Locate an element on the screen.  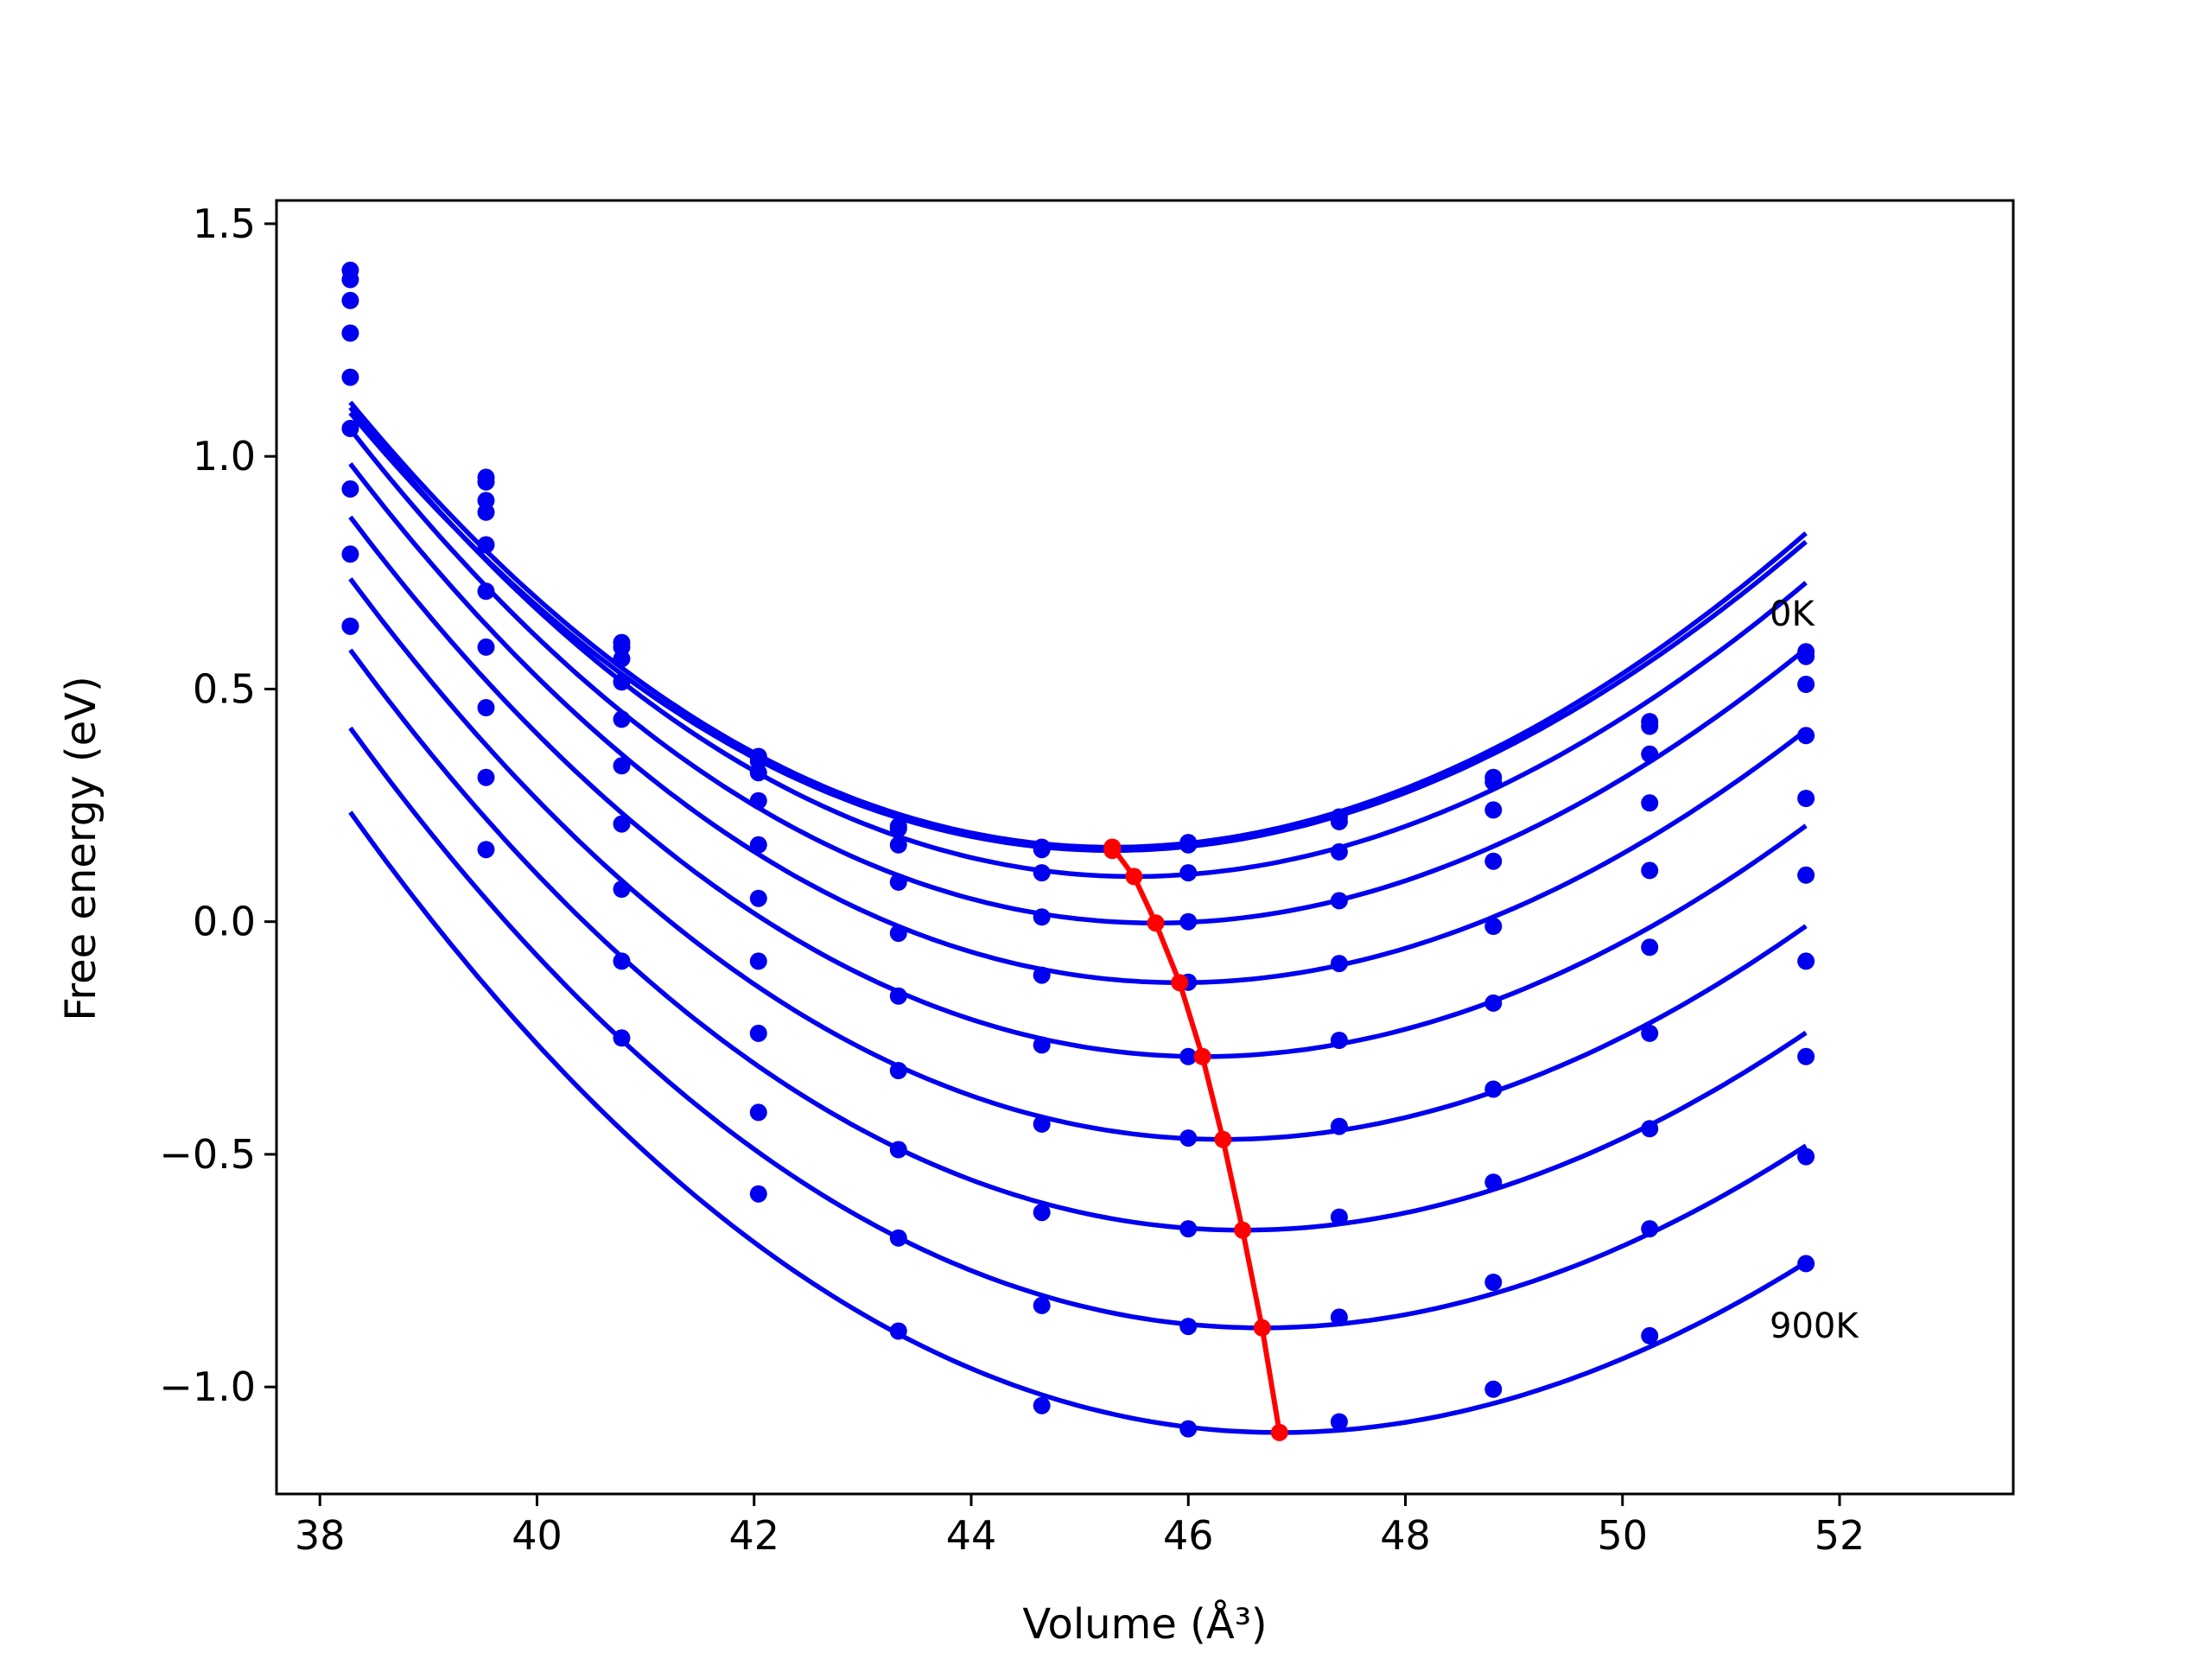
x-tick-label: 48 is located at coordinates (1405, 1535).